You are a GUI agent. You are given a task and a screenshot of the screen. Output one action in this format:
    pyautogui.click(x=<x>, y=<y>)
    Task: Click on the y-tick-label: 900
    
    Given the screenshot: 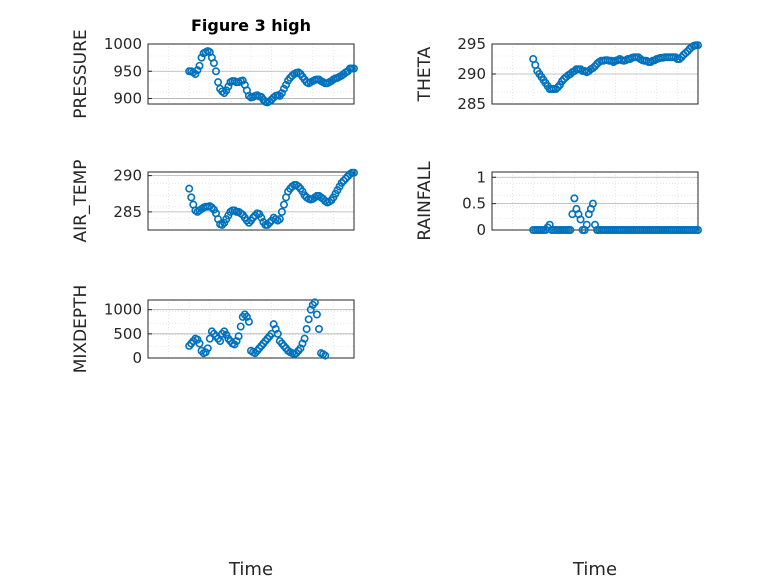 What is the action you would take?
    pyautogui.click(x=127, y=99)
    